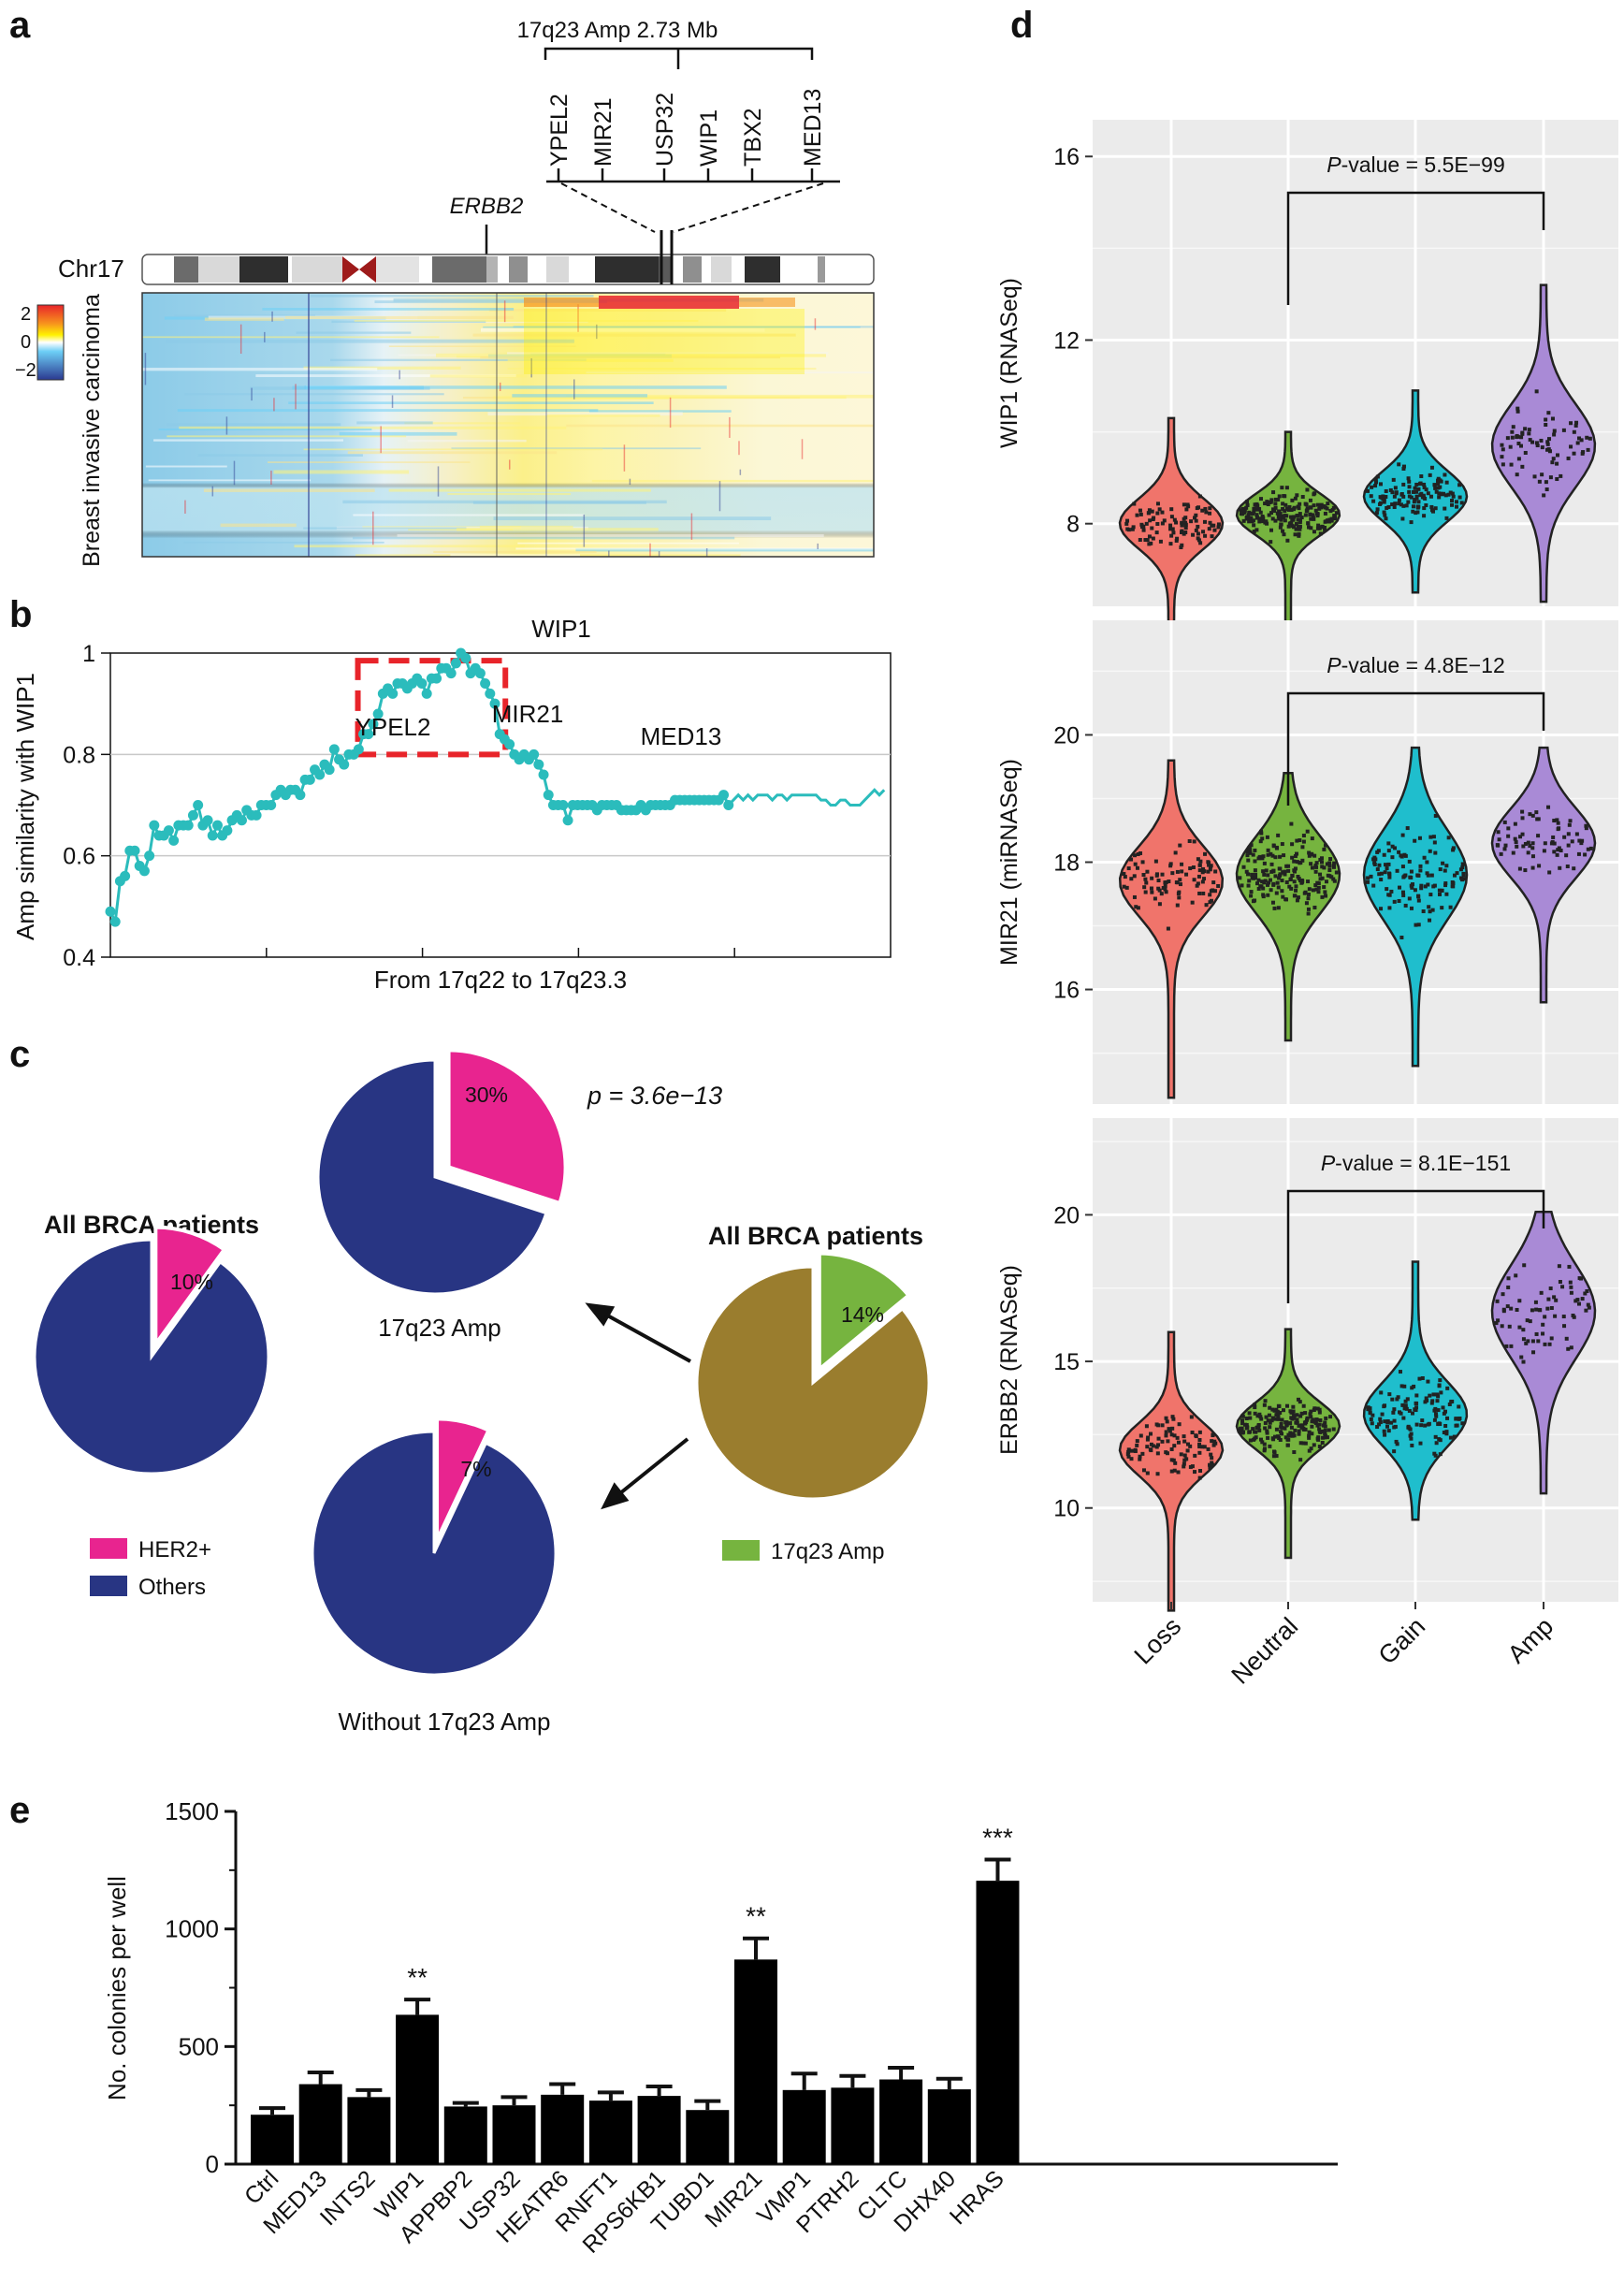  Describe the element at coordinates (559, 130) in the screenshot. I see `gene-label-ypel2: YPEL2` at that location.